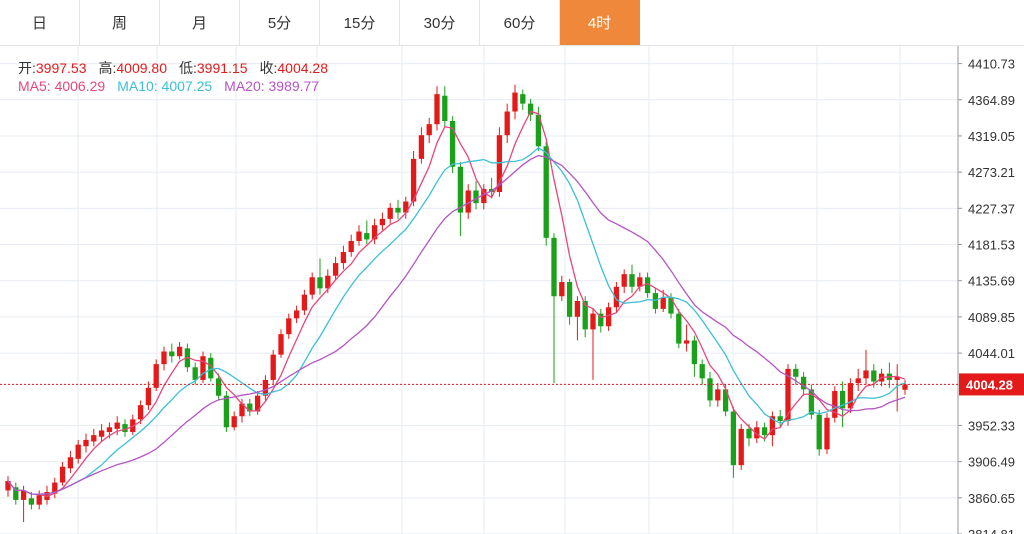 This screenshot has height=534, width=1024. I want to click on tab-15min: 15分, so click(360, 22).